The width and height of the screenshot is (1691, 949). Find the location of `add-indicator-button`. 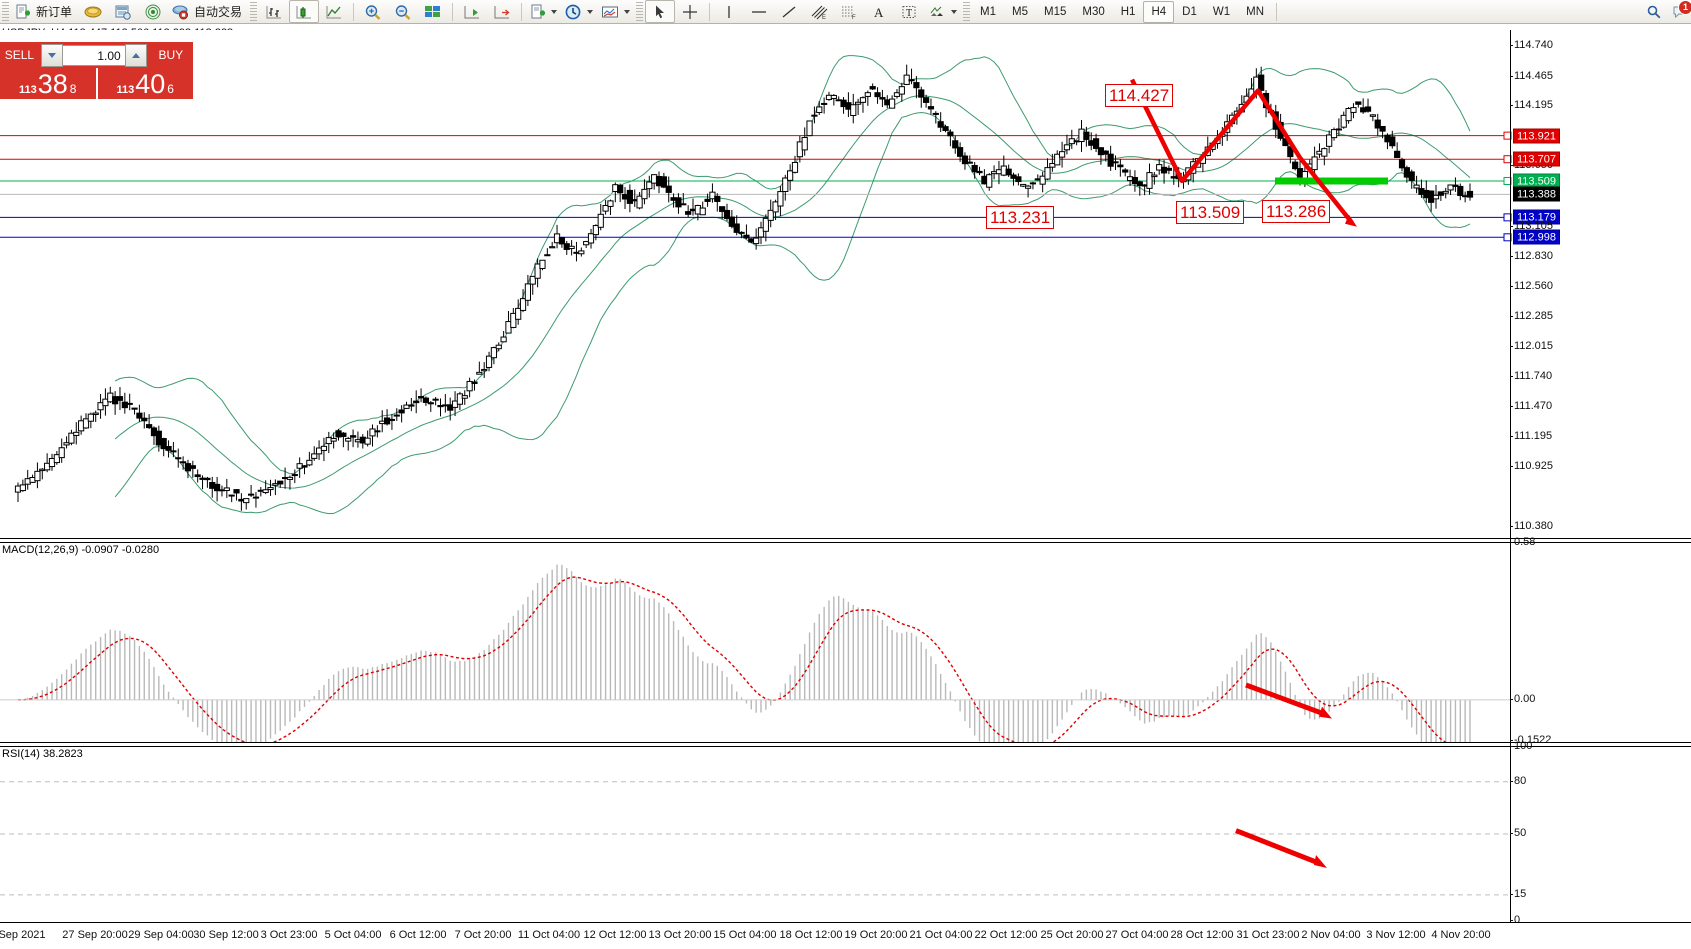

add-indicator-button is located at coordinates (543, 11).